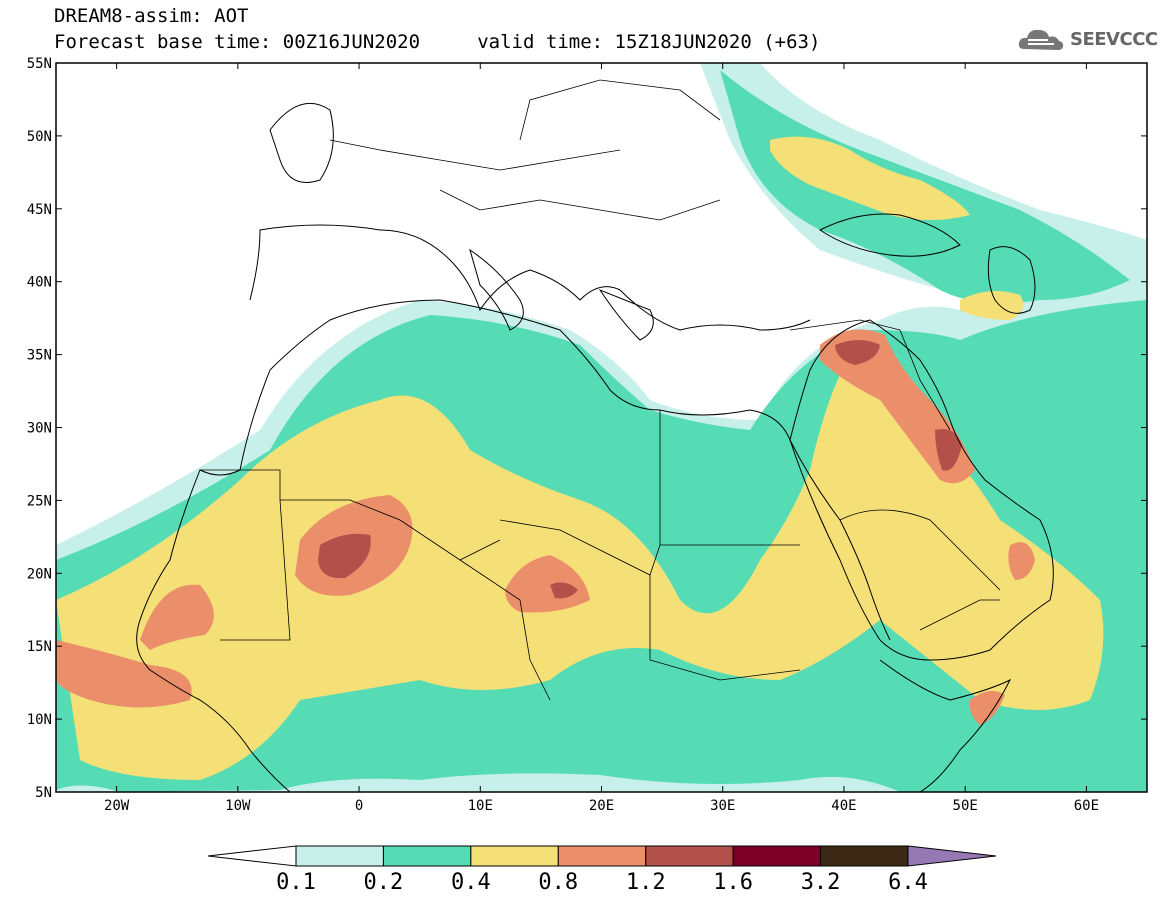 The width and height of the screenshot is (1165, 905). What do you see at coordinates (857, 352) in the screenshot?
I see `aot-band-1.2-iraq` at bounding box center [857, 352].